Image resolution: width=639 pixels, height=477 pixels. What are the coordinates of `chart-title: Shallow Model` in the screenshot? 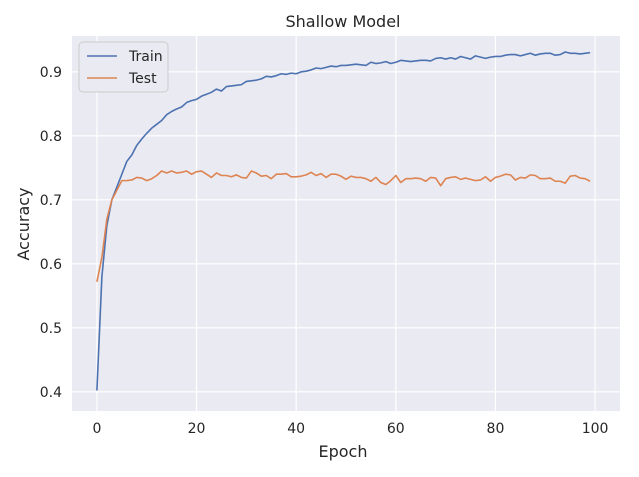 It's located at (343, 21).